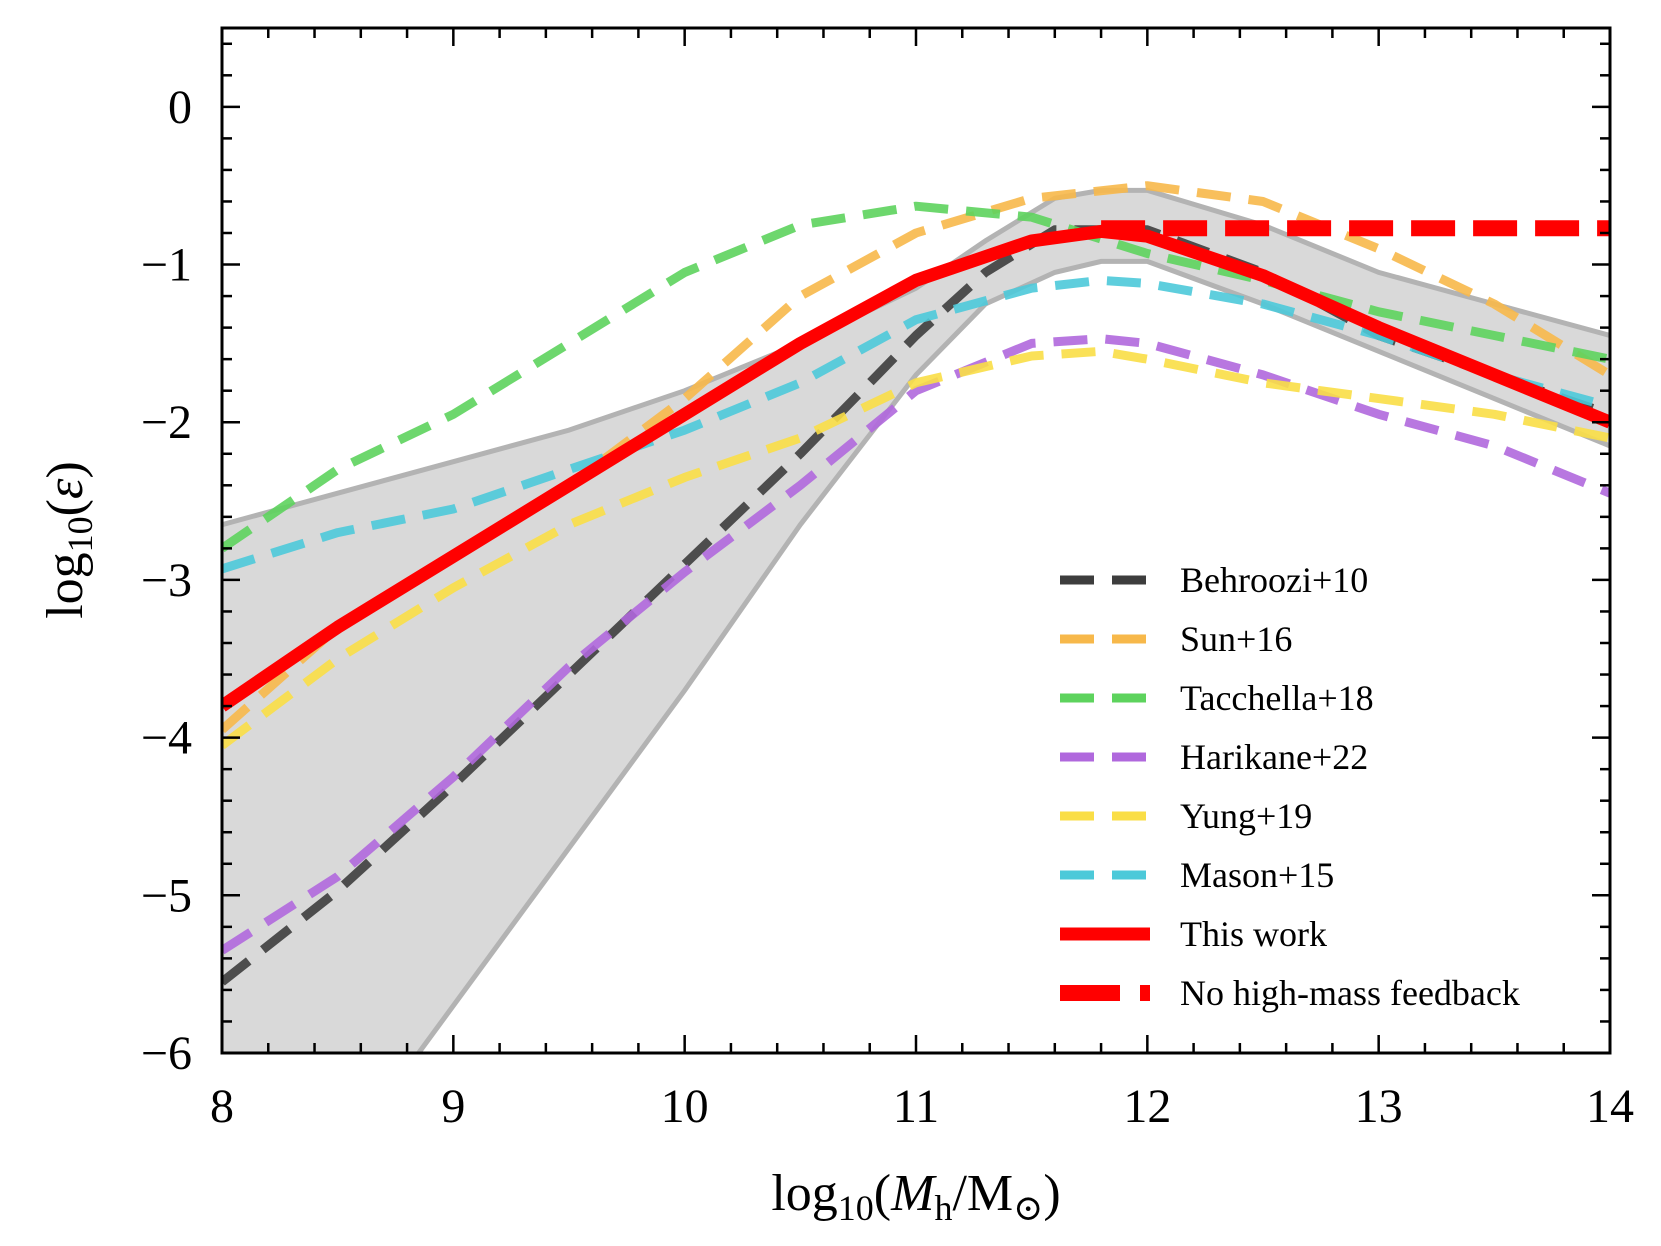 This screenshot has width=1661, height=1246. What do you see at coordinates (166, 422) in the screenshot?
I see `y-tick-label: −2` at bounding box center [166, 422].